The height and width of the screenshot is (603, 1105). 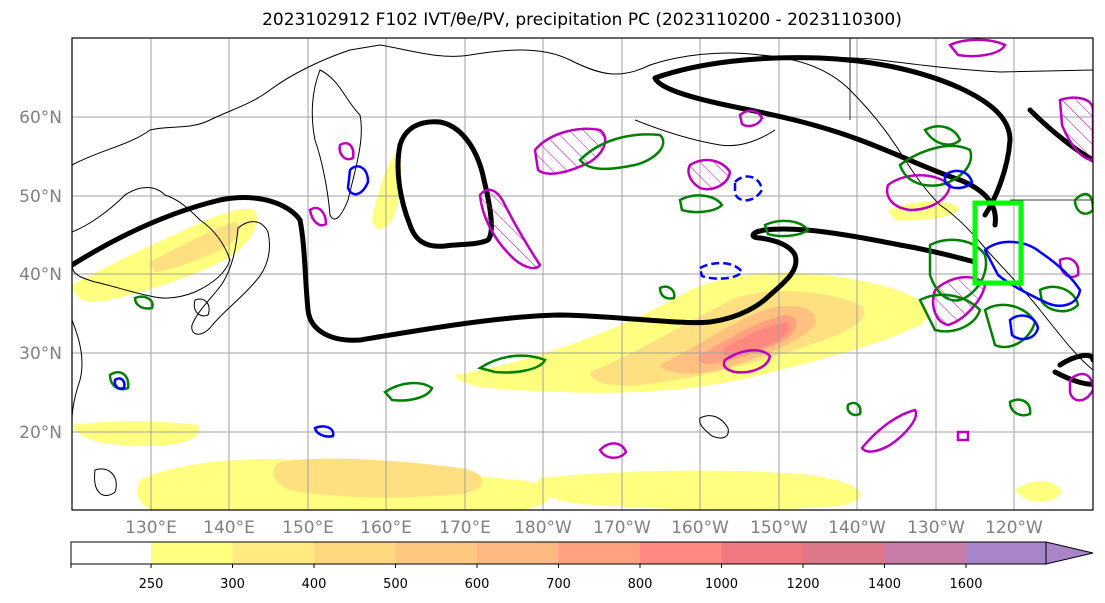 I want to click on lon-label-150w: 150°W, so click(x=779, y=528).